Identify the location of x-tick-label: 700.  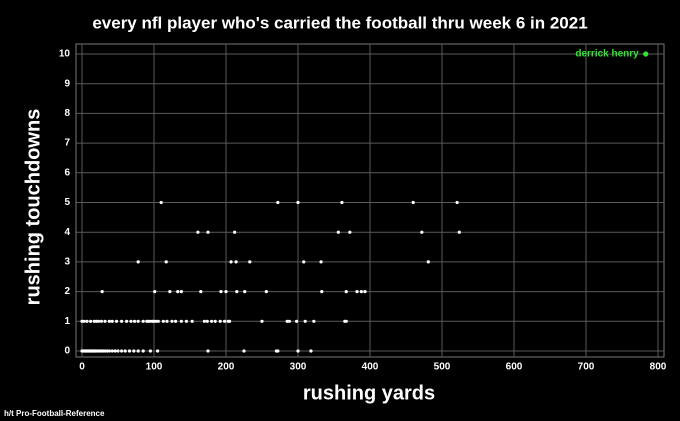
(586, 367).